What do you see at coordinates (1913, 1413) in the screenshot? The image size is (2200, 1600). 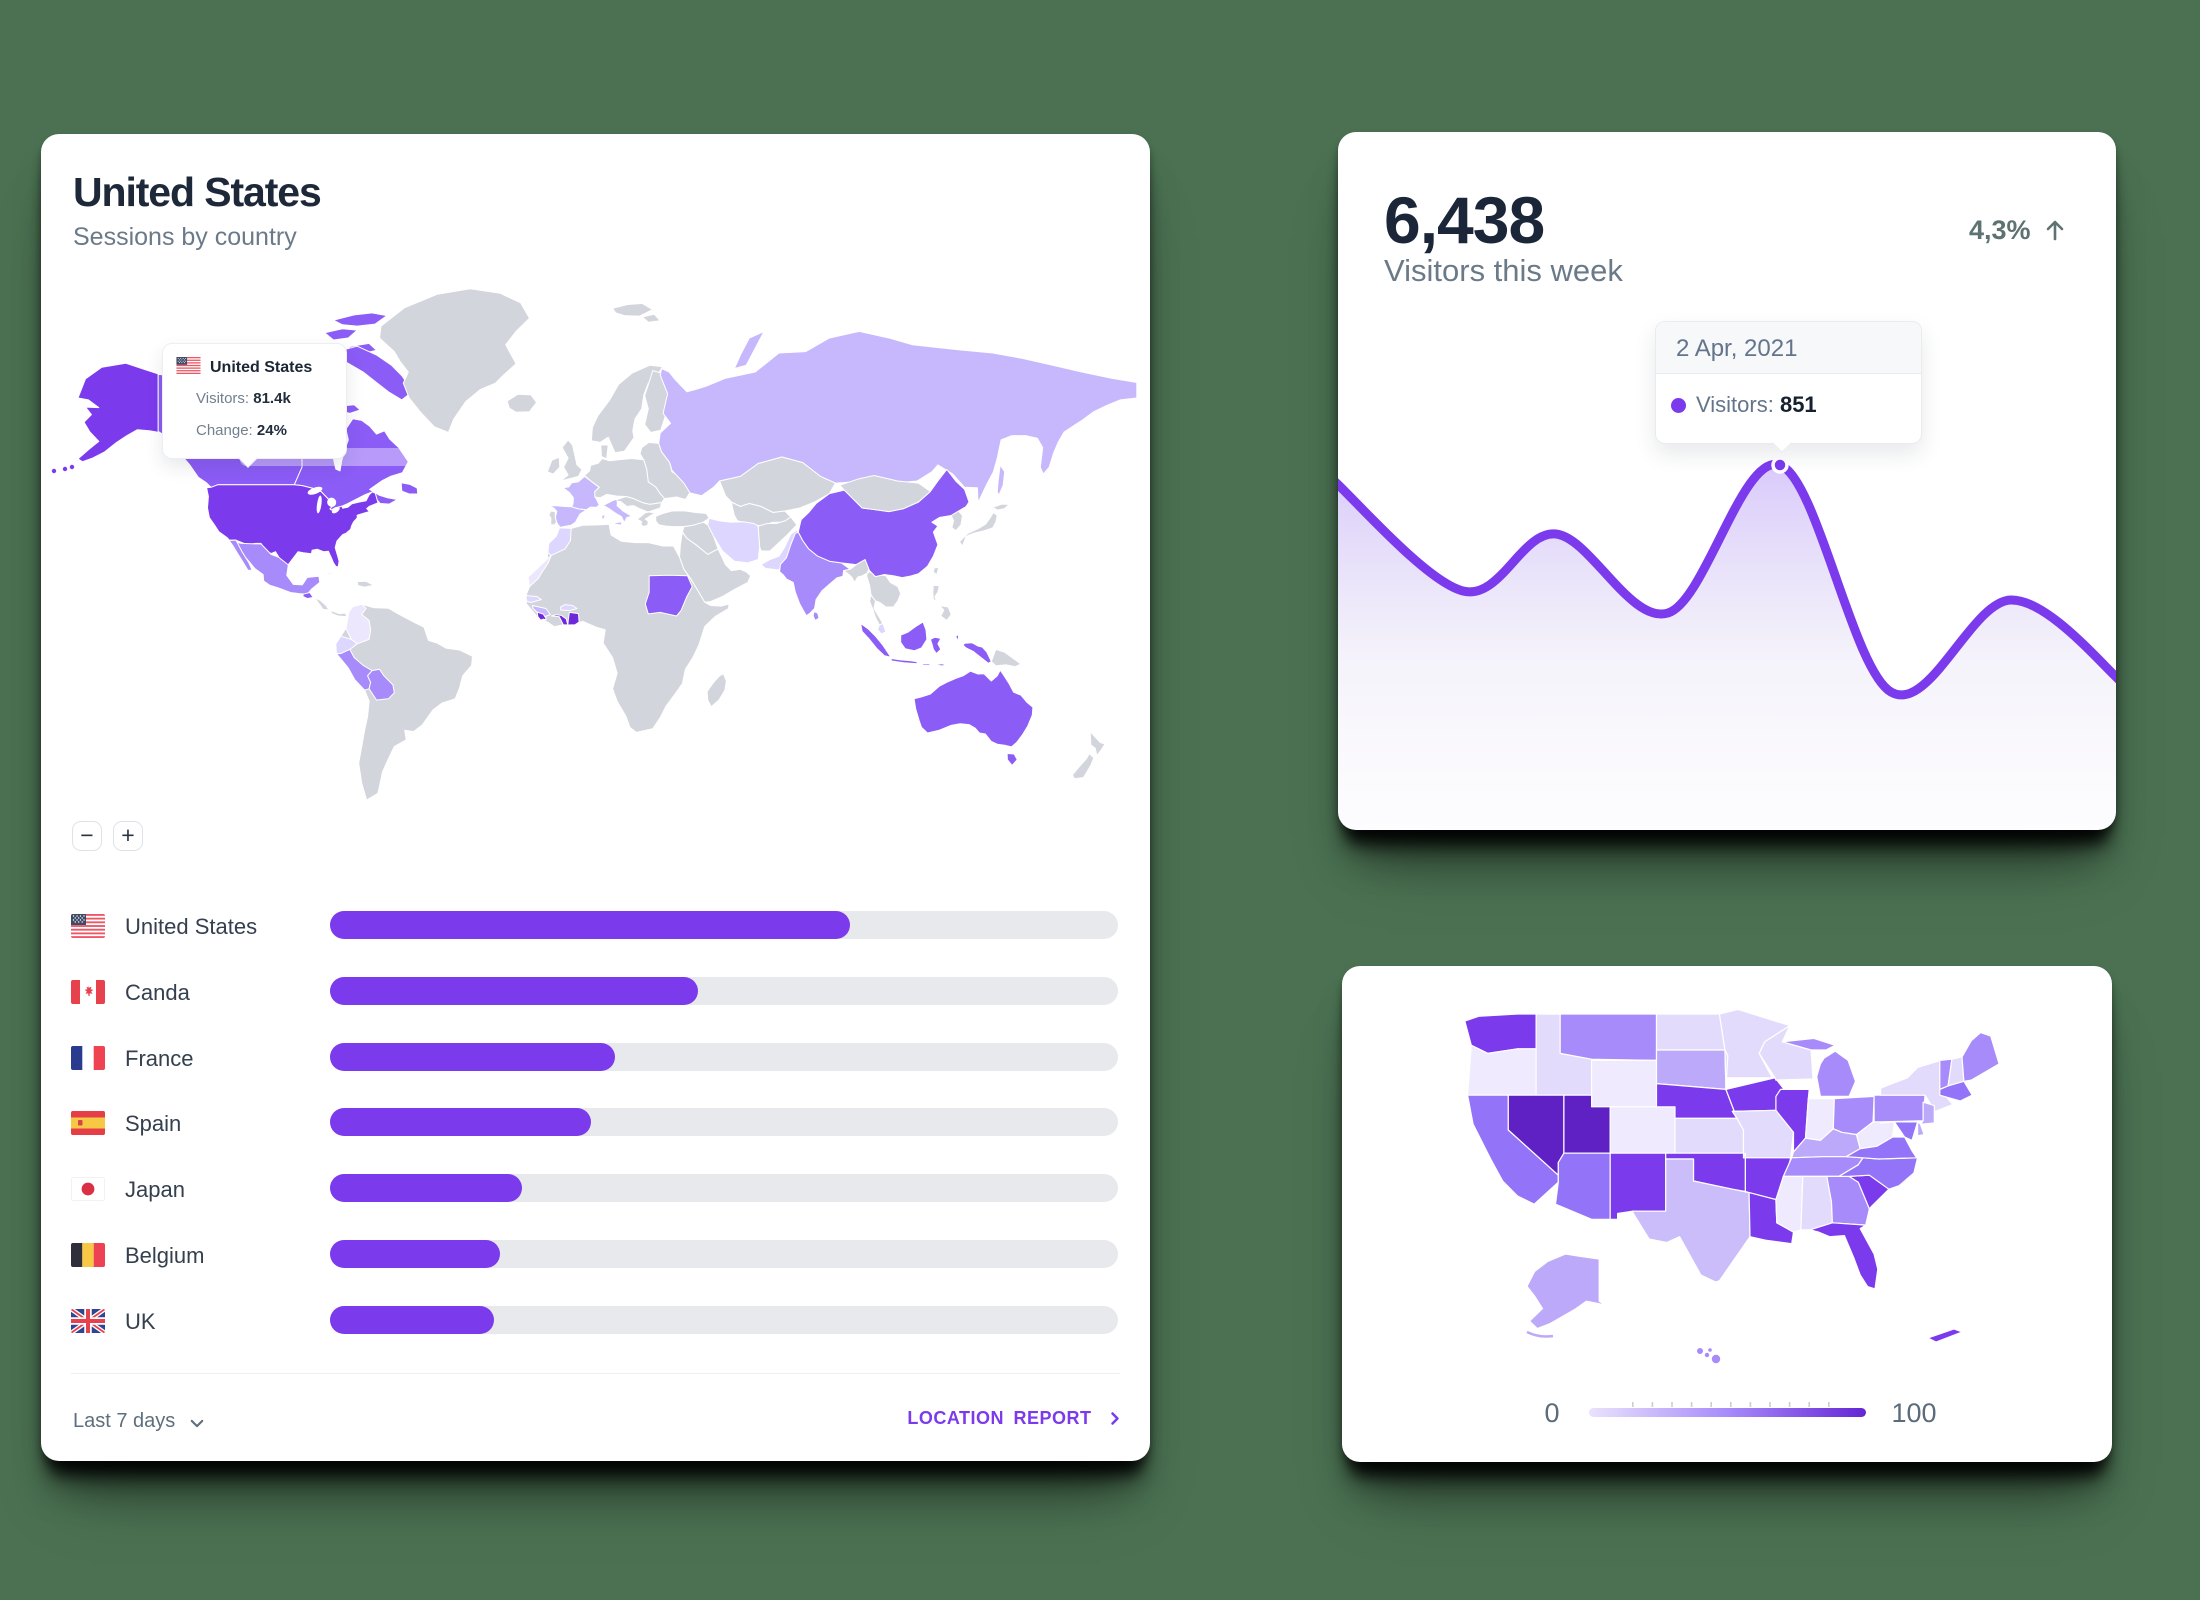 I see `svg-text: 100` at bounding box center [1913, 1413].